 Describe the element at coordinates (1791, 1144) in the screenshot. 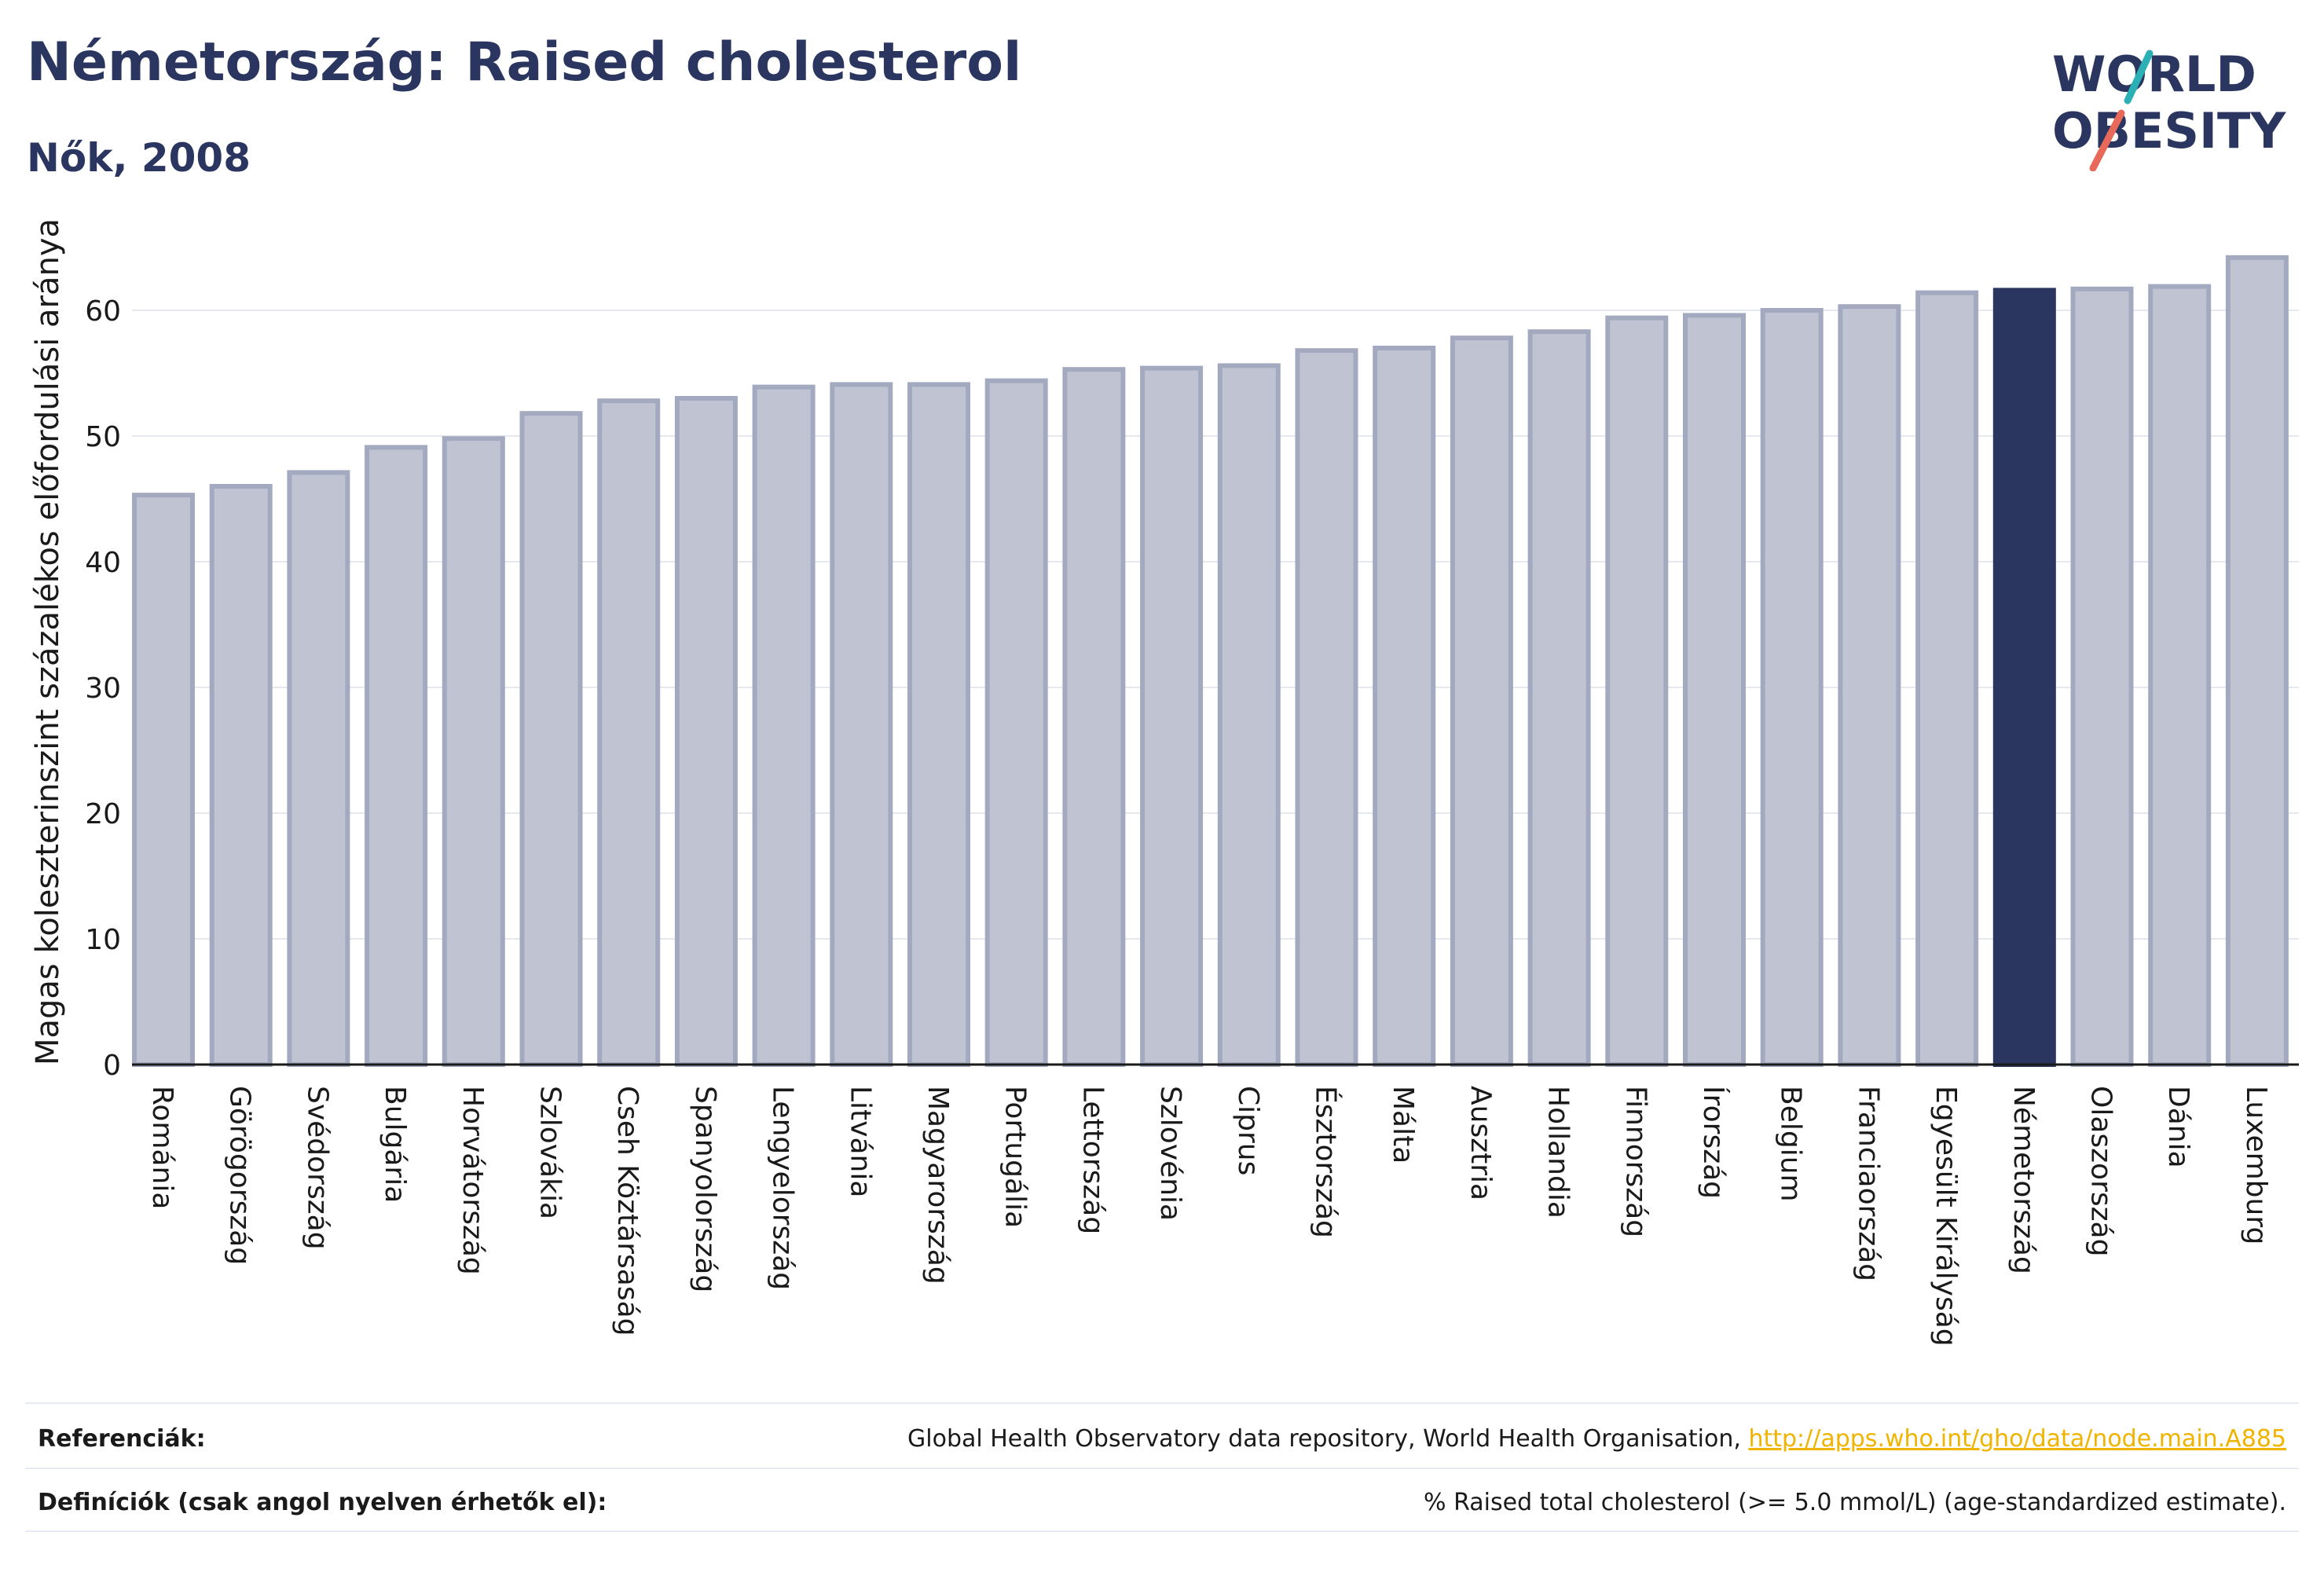

I see `x-tick-label: Belgium` at that location.